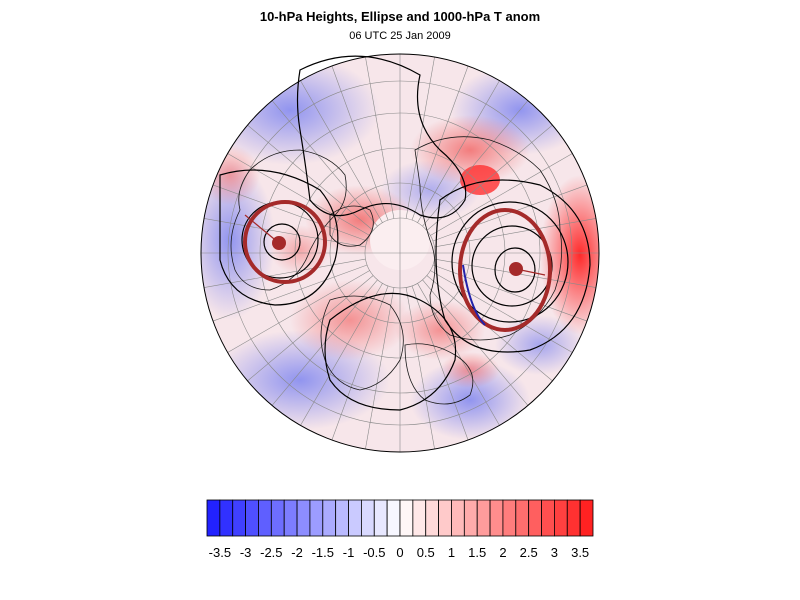  I want to click on colorbar-tick-label: -2, so click(297, 552).